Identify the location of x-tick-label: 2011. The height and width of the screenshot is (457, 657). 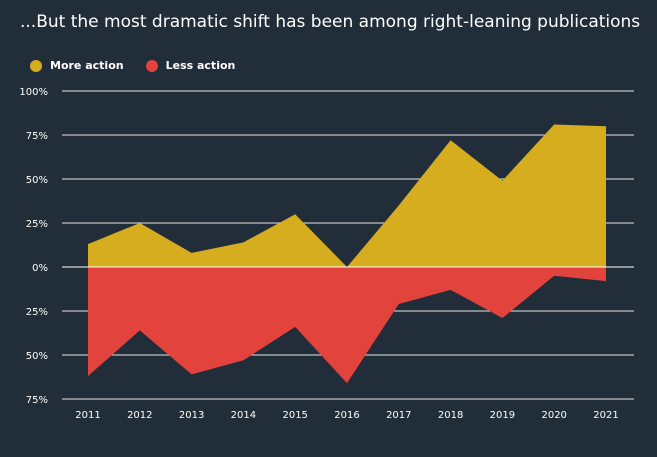
(87, 415).